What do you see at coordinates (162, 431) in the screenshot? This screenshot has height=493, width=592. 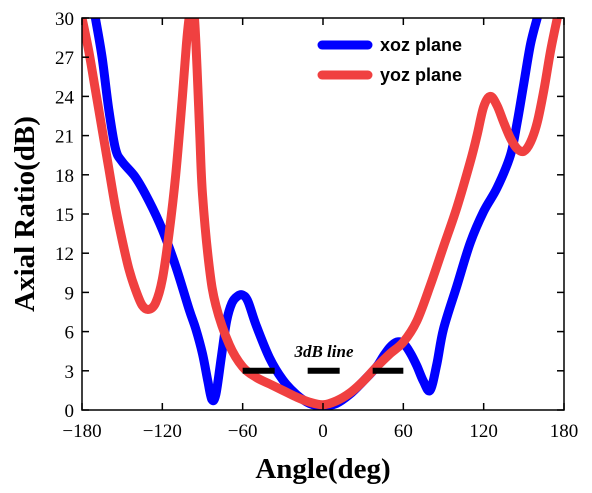 I see `x-tick-label: −120` at bounding box center [162, 431].